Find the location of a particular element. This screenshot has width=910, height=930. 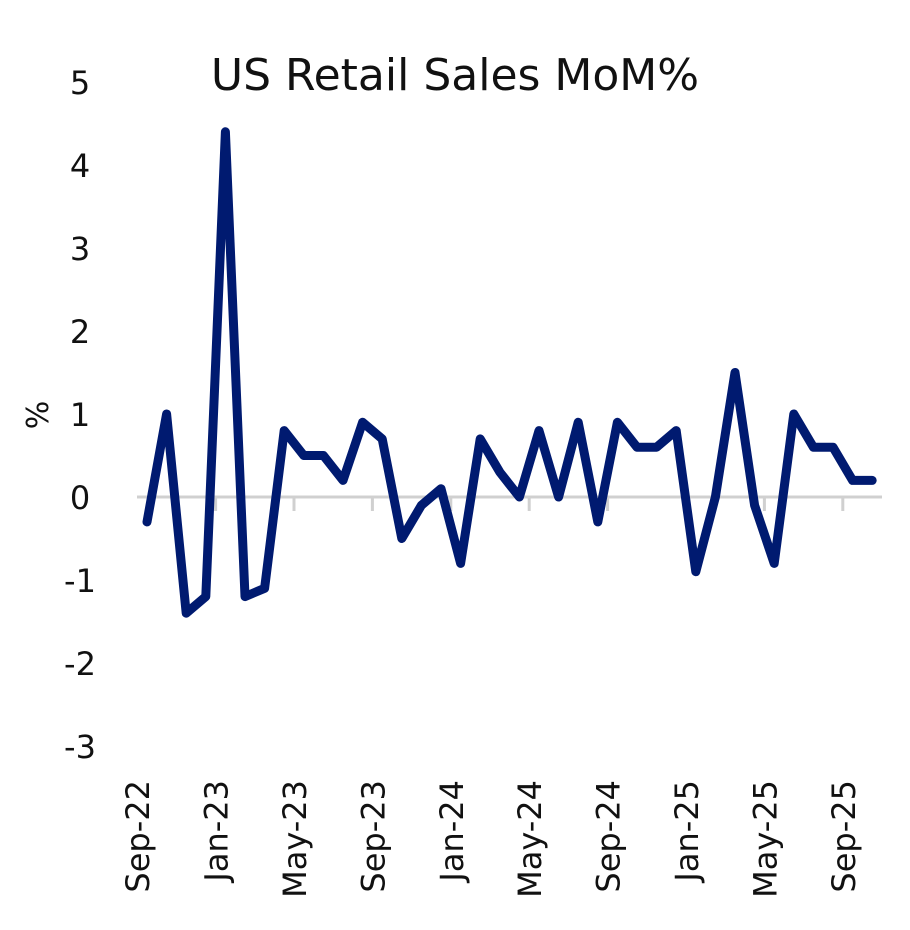

x-tick-label: Sep-23 is located at coordinates (373, 836).